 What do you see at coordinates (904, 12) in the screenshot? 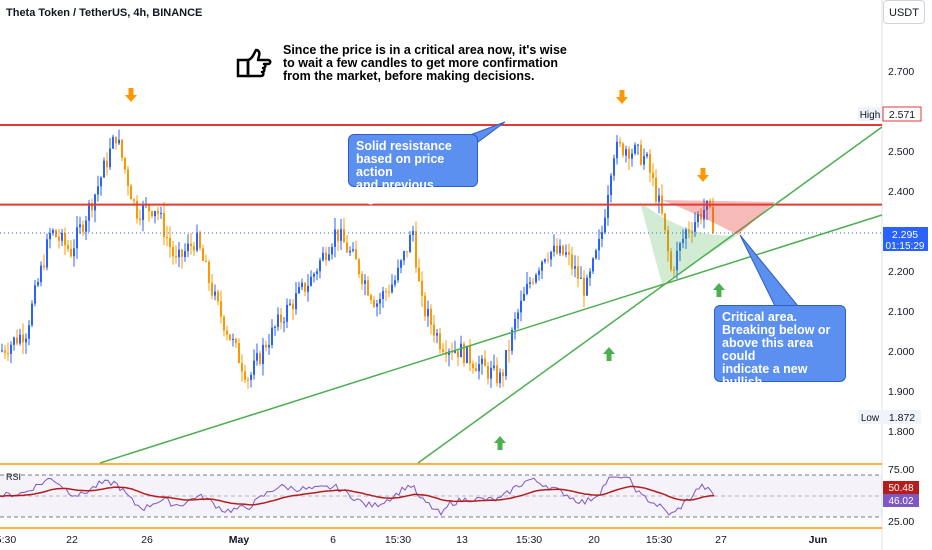
I see `currency-button: USDT` at bounding box center [904, 12].